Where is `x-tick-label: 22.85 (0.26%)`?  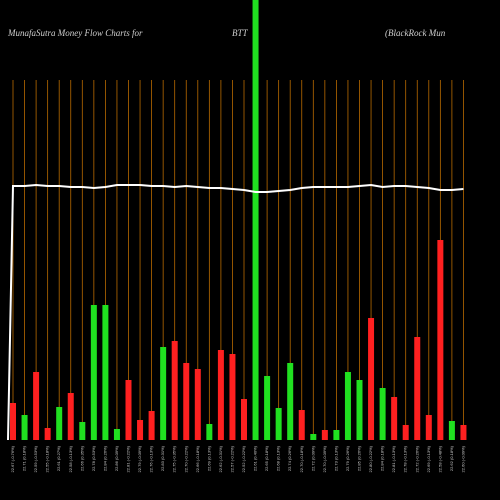 x-tick-label: 22.85 (0.26%) is located at coordinates (359, 458).